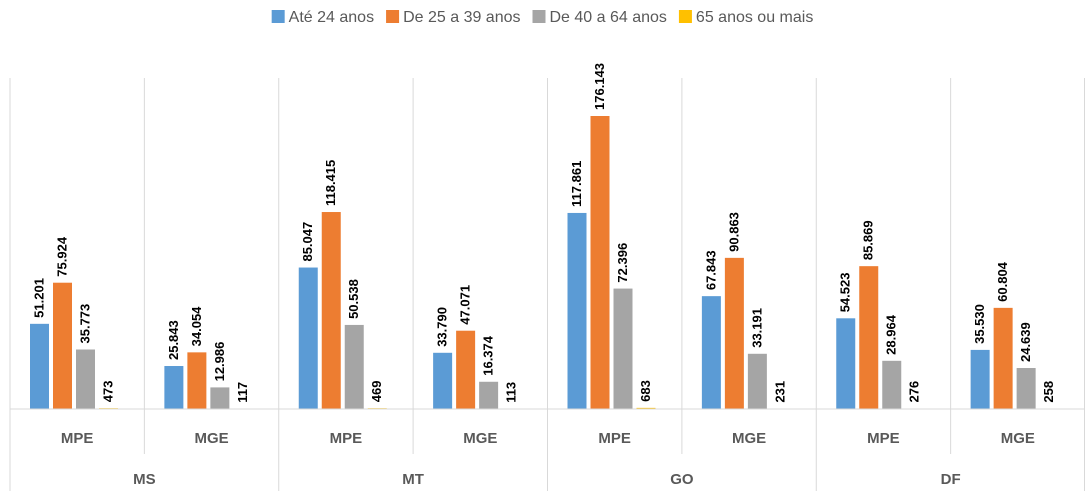 This screenshot has height=491, width=1085. Describe the element at coordinates (608, 17) in the screenshot. I see `legend-label-3: De 40 a 64 anos` at that location.